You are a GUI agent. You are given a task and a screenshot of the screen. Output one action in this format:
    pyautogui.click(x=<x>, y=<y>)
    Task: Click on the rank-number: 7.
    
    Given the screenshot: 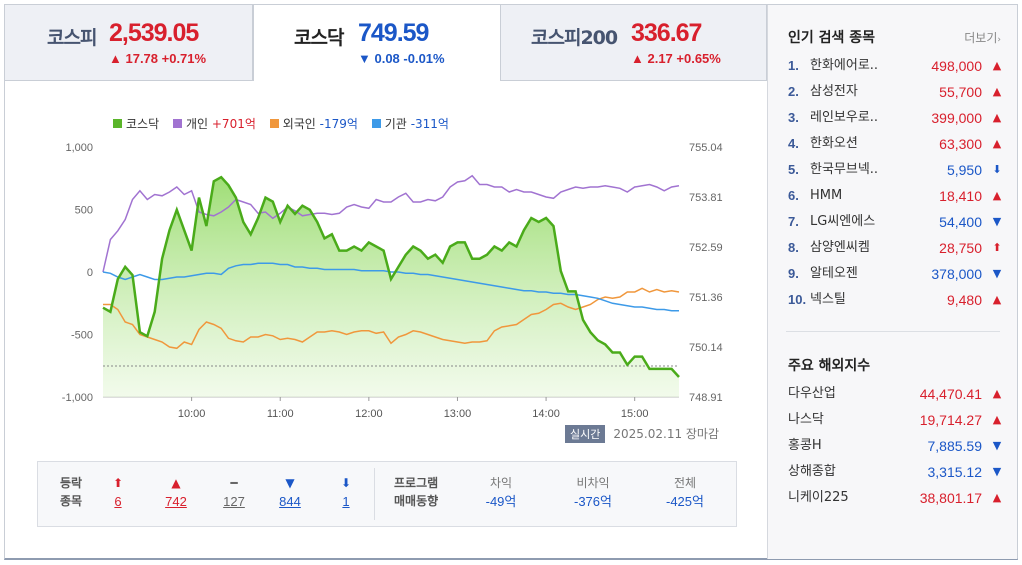 What is the action you would take?
    pyautogui.click(x=793, y=221)
    